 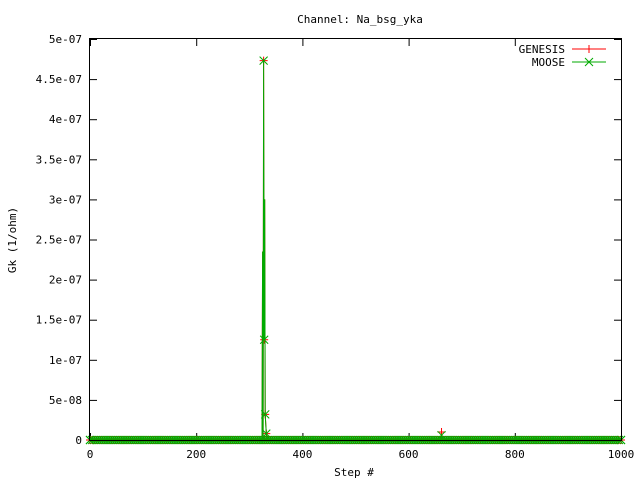 I want to click on y-tick-label: 2e-07, so click(x=65, y=280).